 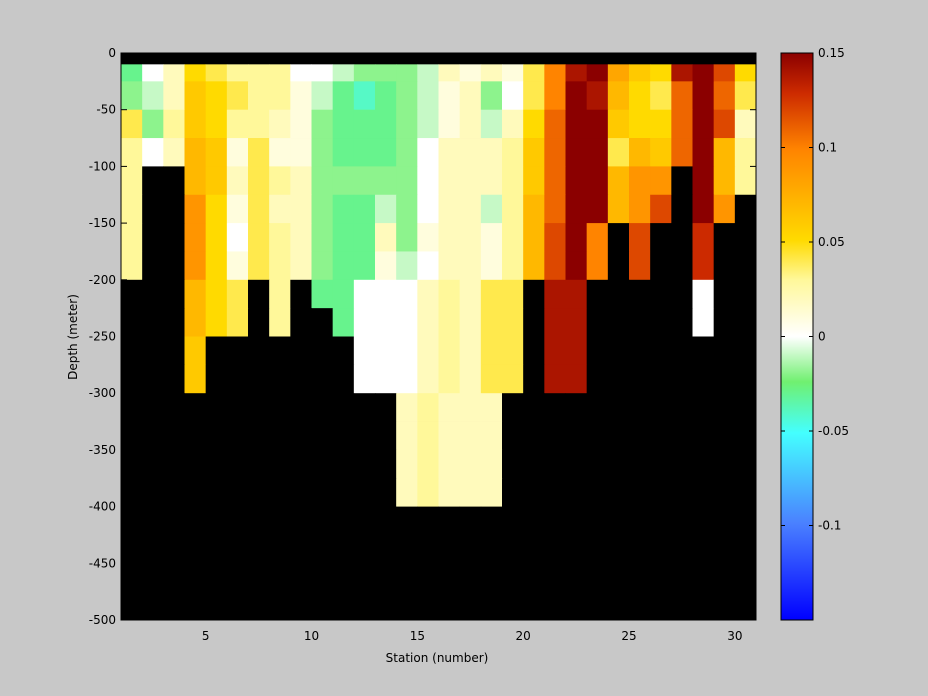 What do you see at coordinates (814, 333) in the screenshot?
I see `colorbar: 0.15 0.1 0.05 0 -0.05 -0.1` at bounding box center [814, 333].